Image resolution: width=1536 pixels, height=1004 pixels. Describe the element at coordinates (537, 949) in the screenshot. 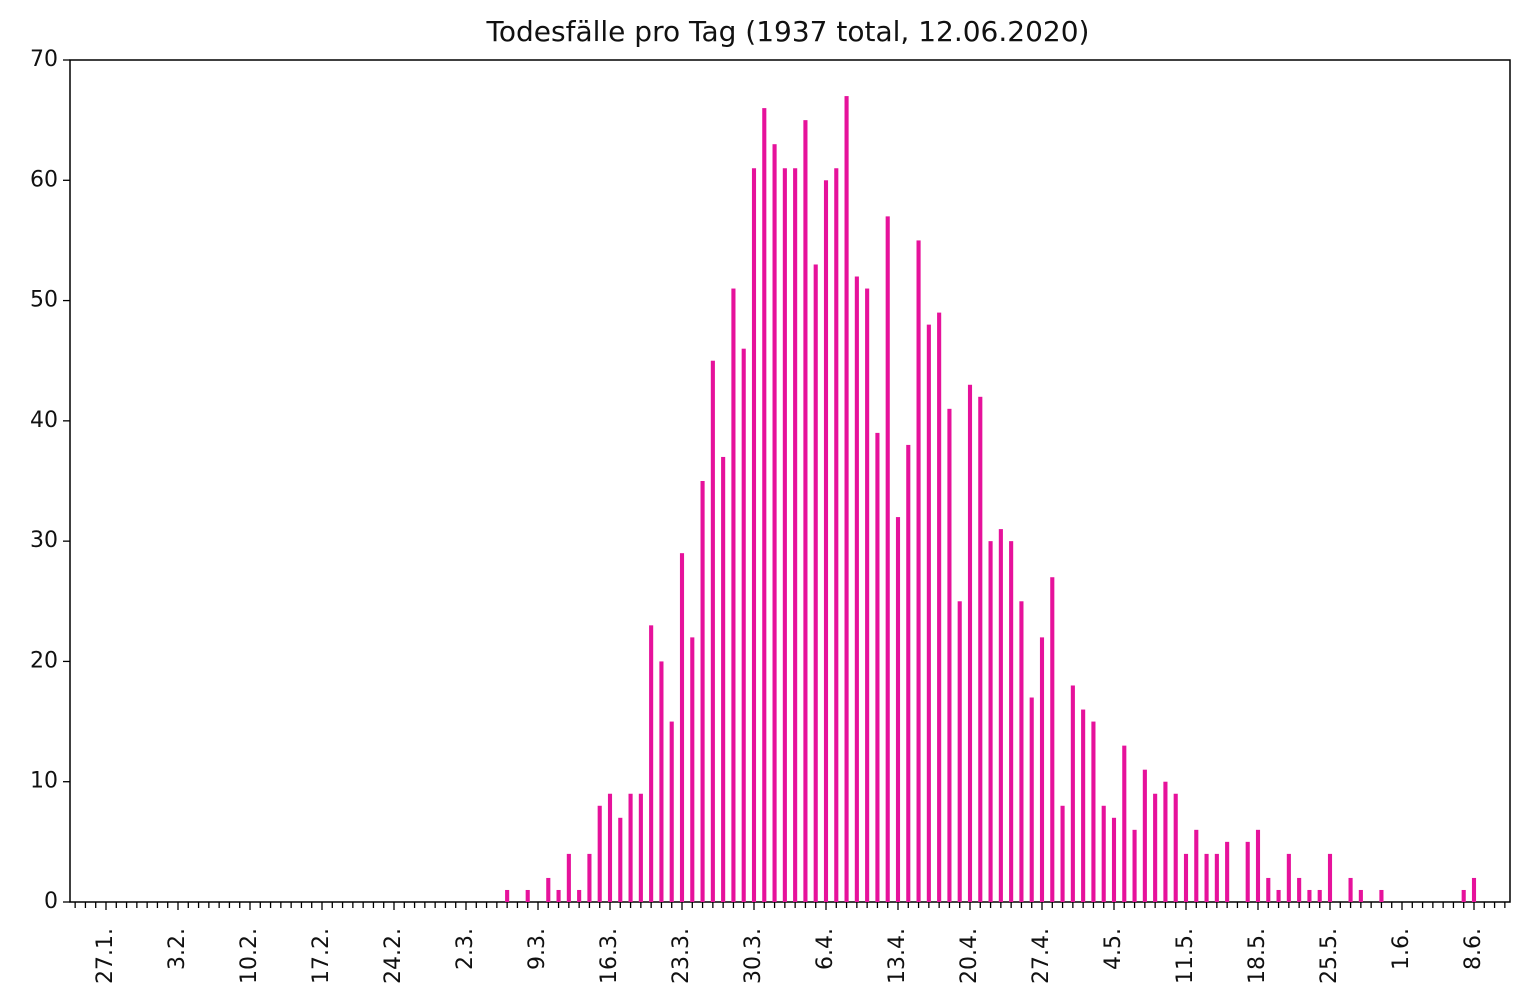

I see `x-tick-label: 9.3.` at that location.